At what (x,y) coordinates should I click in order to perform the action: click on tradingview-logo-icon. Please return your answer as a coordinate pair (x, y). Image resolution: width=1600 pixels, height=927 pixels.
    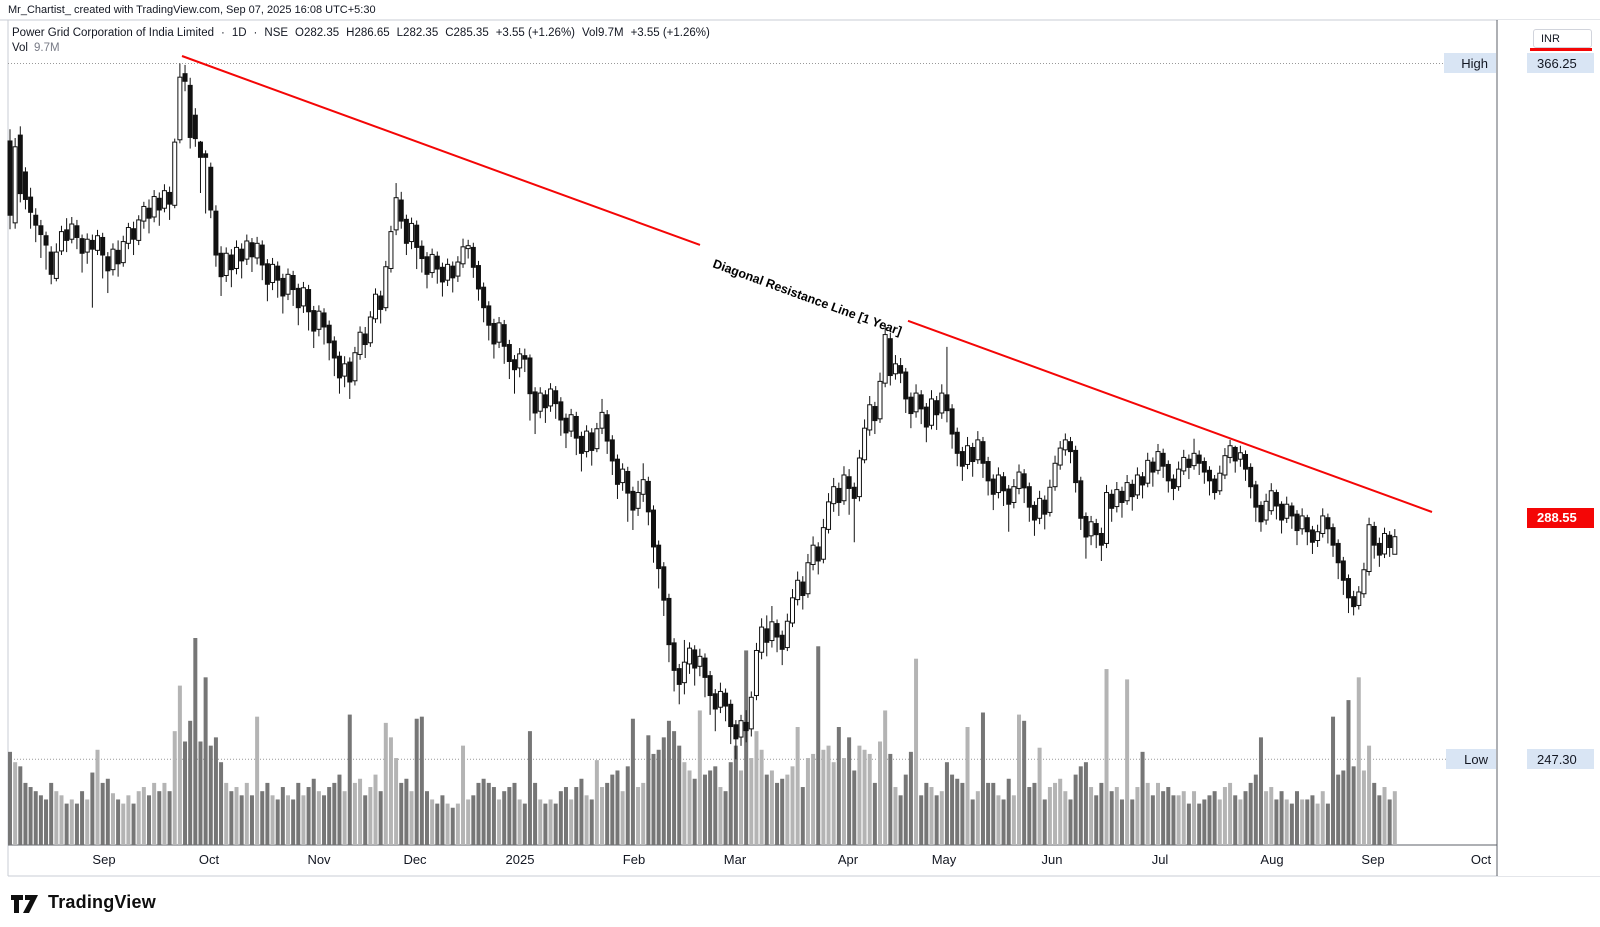
    Looking at the image, I should click on (24, 904).